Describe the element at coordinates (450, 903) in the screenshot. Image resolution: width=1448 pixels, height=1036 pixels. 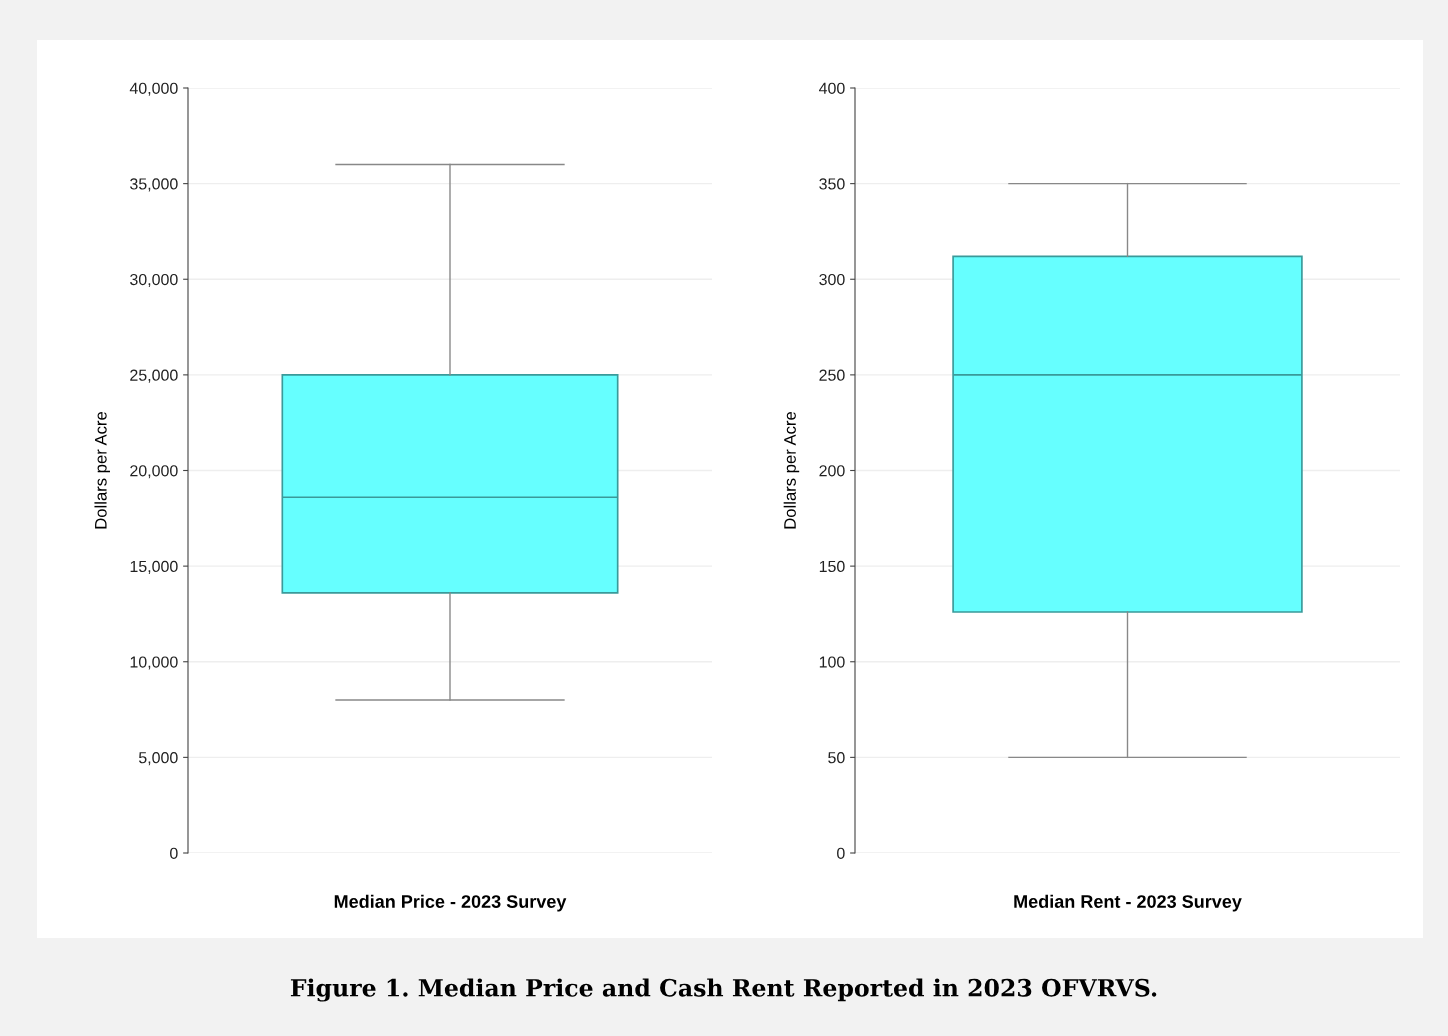
I see `x-tick-label: Median Price - 2023 Survey` at that location.